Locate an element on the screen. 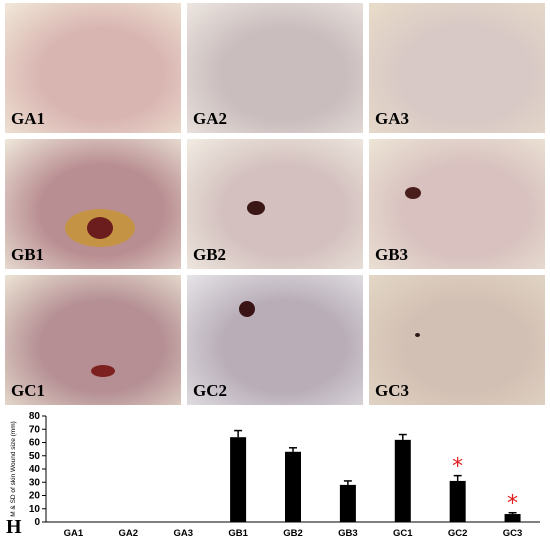 Image resolution: width=550 pixels, height=546 pixels. photo-panel-gc1: GC1 is located at coordinates (93, 340).